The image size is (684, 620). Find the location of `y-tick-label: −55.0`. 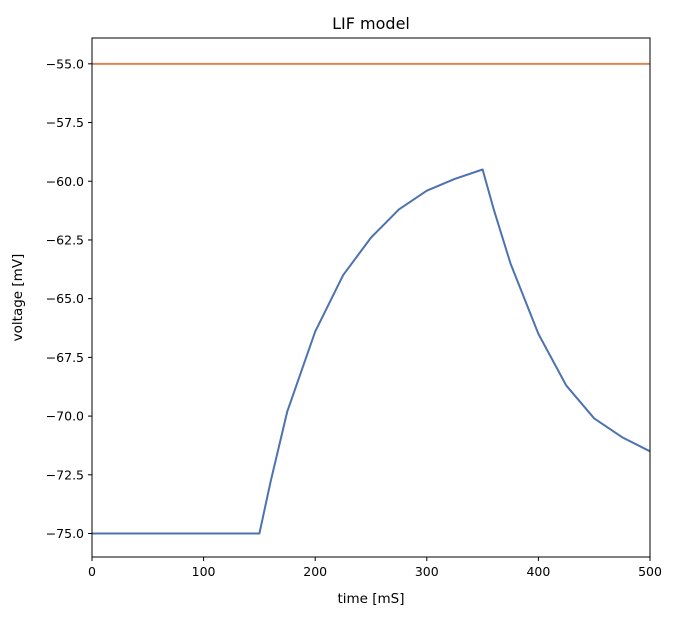

y-tick-label: −55.0 is located at coordinates (65, 63).